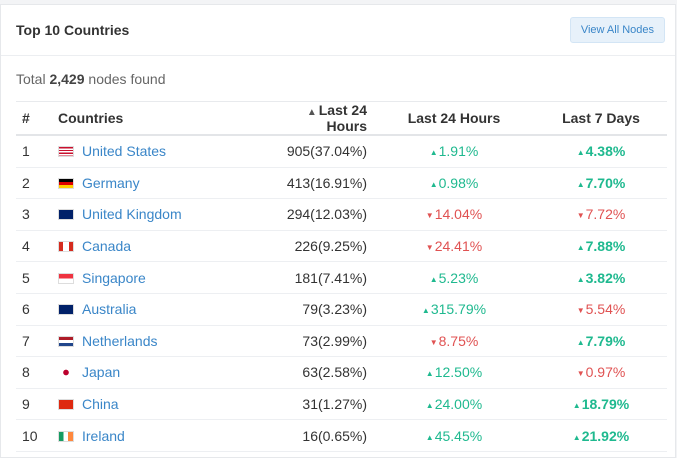  What do you see at coordinates (458, 182) in the screenshot?
I see `change-24h-value: 0.98%` at bounding box center [458, 182].